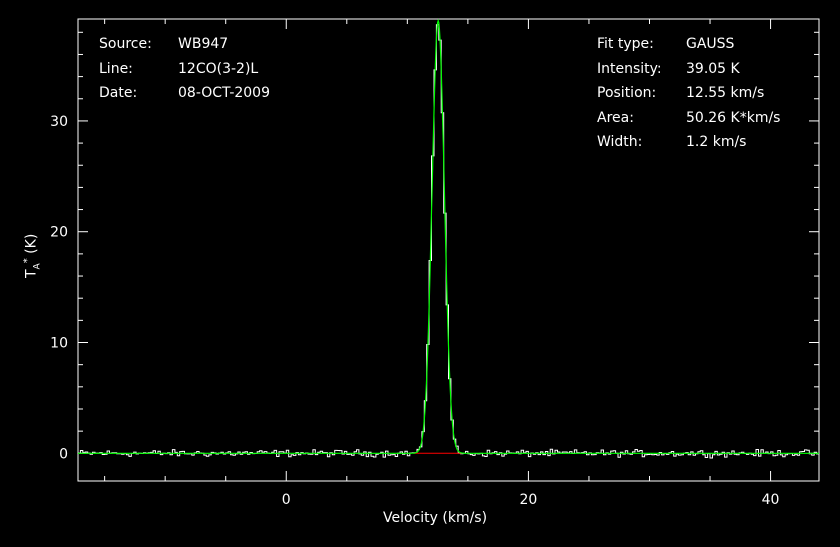 This screenshot has width=840, height=547. What do you see at coordinates (59, 122) in the screenshot?
I see `y-tick-label: 30` at bounding box center [59, 122].